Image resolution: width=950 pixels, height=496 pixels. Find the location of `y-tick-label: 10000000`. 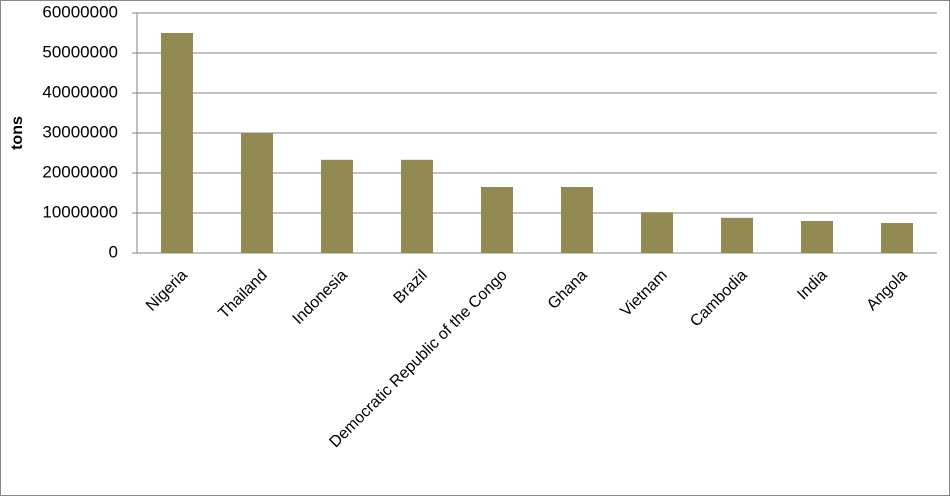

y-tick-label: 10000000 is located at coordinates (80, 211).